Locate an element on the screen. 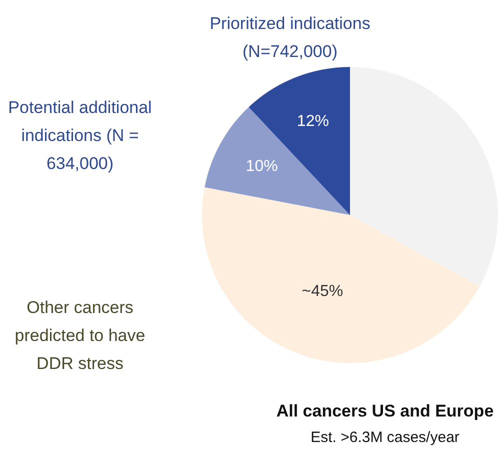 This screenshot has width=499, height=461. data-label: 12% is located at coordinates (312, 121).